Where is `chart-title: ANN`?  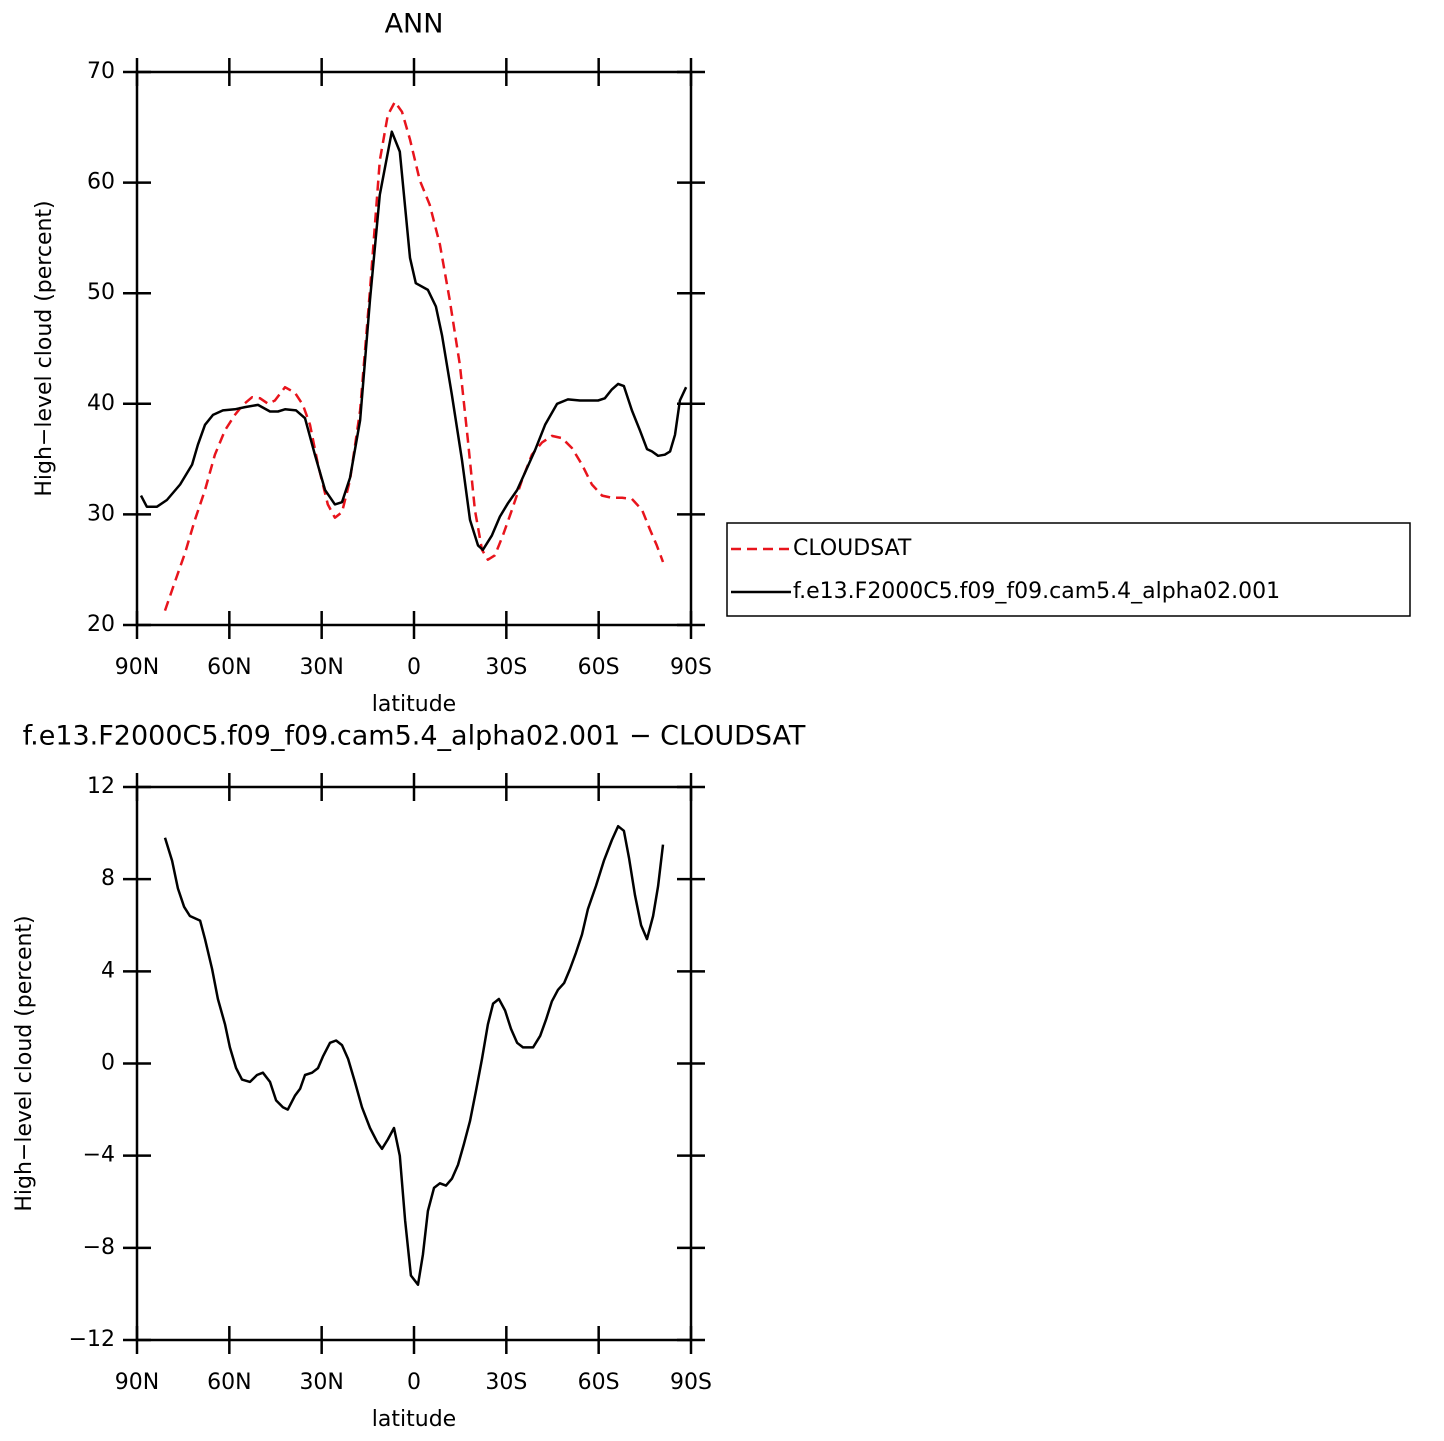 chart-title: ANN is located at coordinates (414, 24).